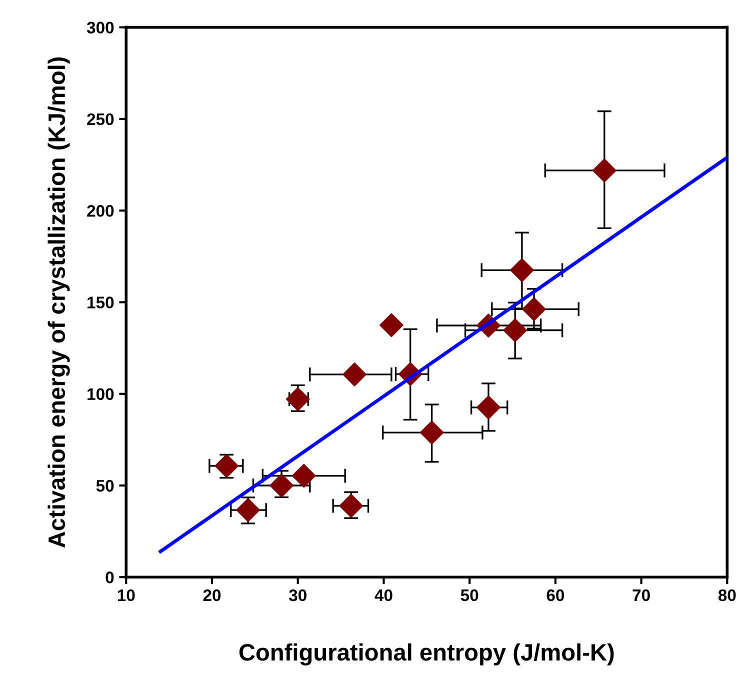 The height and width of the screenshot is (683, 742). Describe the element at coordinates (126, 595) in the screenshot. I see `x-tick-label: 10` at that location.